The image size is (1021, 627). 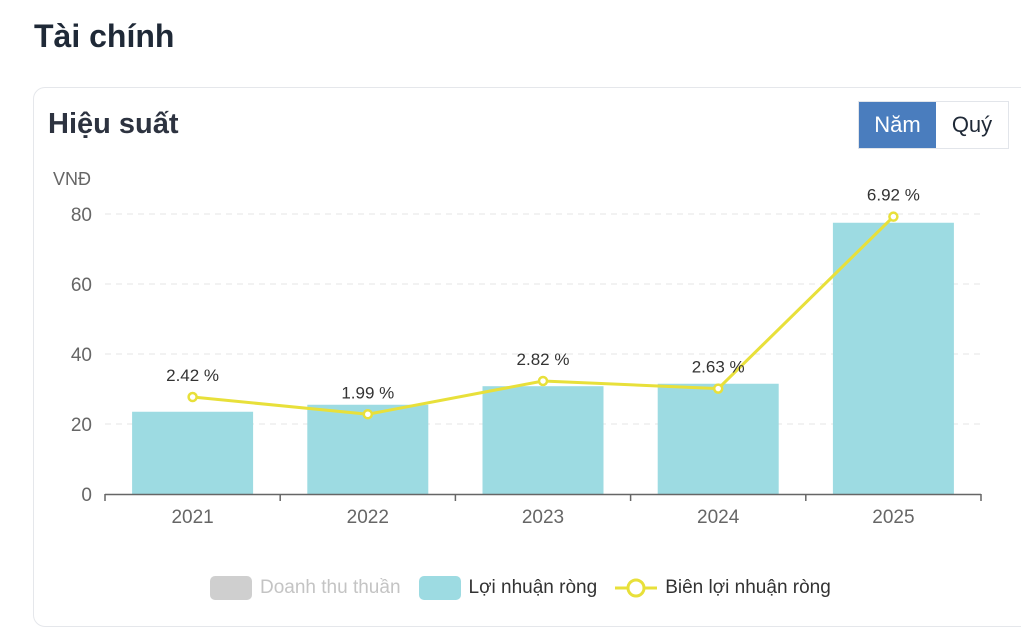 I want to click on legend-label-net-profit: Lợi nhuận ròng, so click(x=533, y=587).